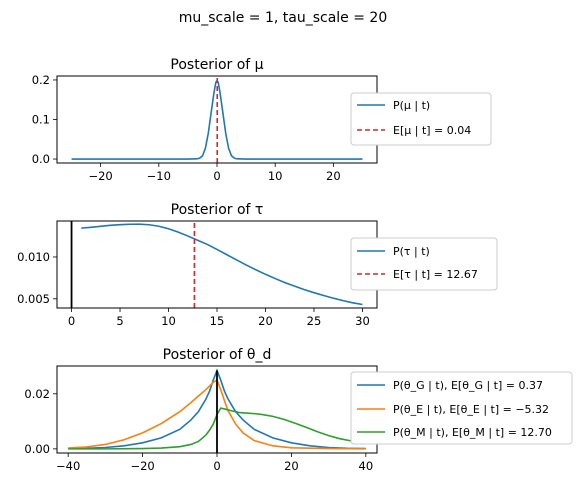 The image size is (579, 484). Describe the element at coordinates (37, 449) in the screenshot. I see `ytick-label-2-0: 0.00` at that location.